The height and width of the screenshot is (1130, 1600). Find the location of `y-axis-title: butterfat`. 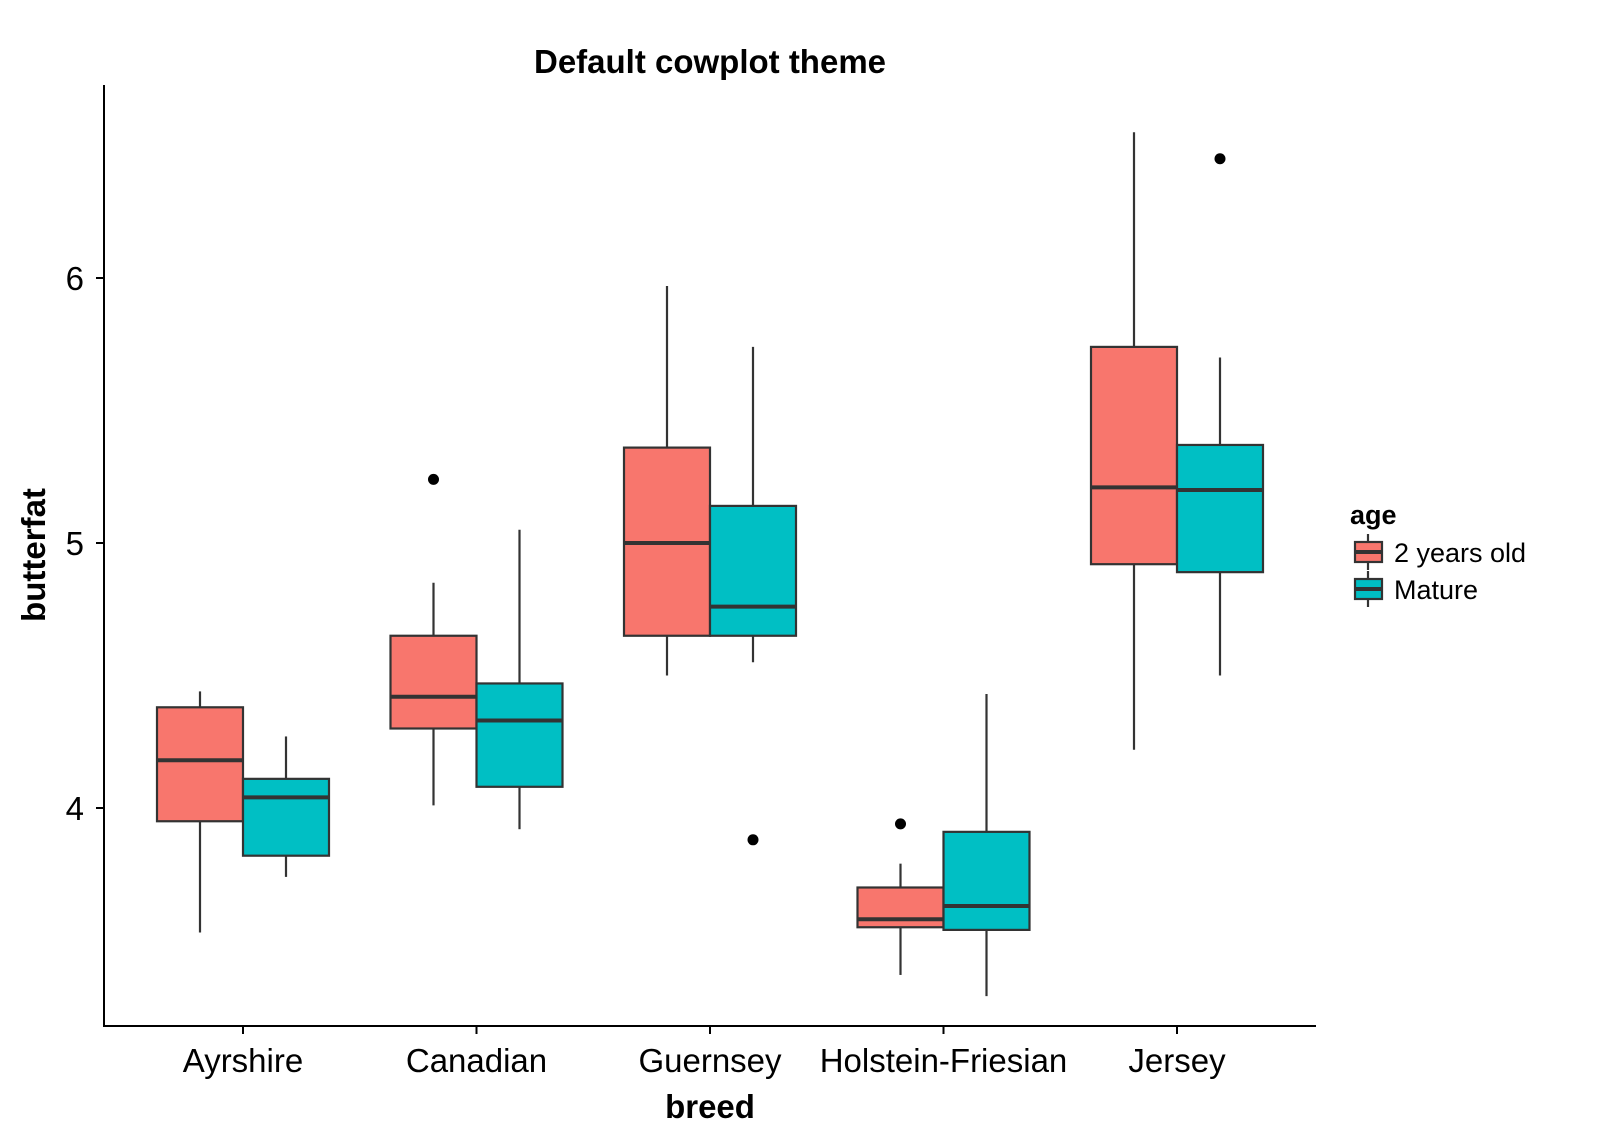

y-axis-title: butterfat is located at coordinates (33, 555).